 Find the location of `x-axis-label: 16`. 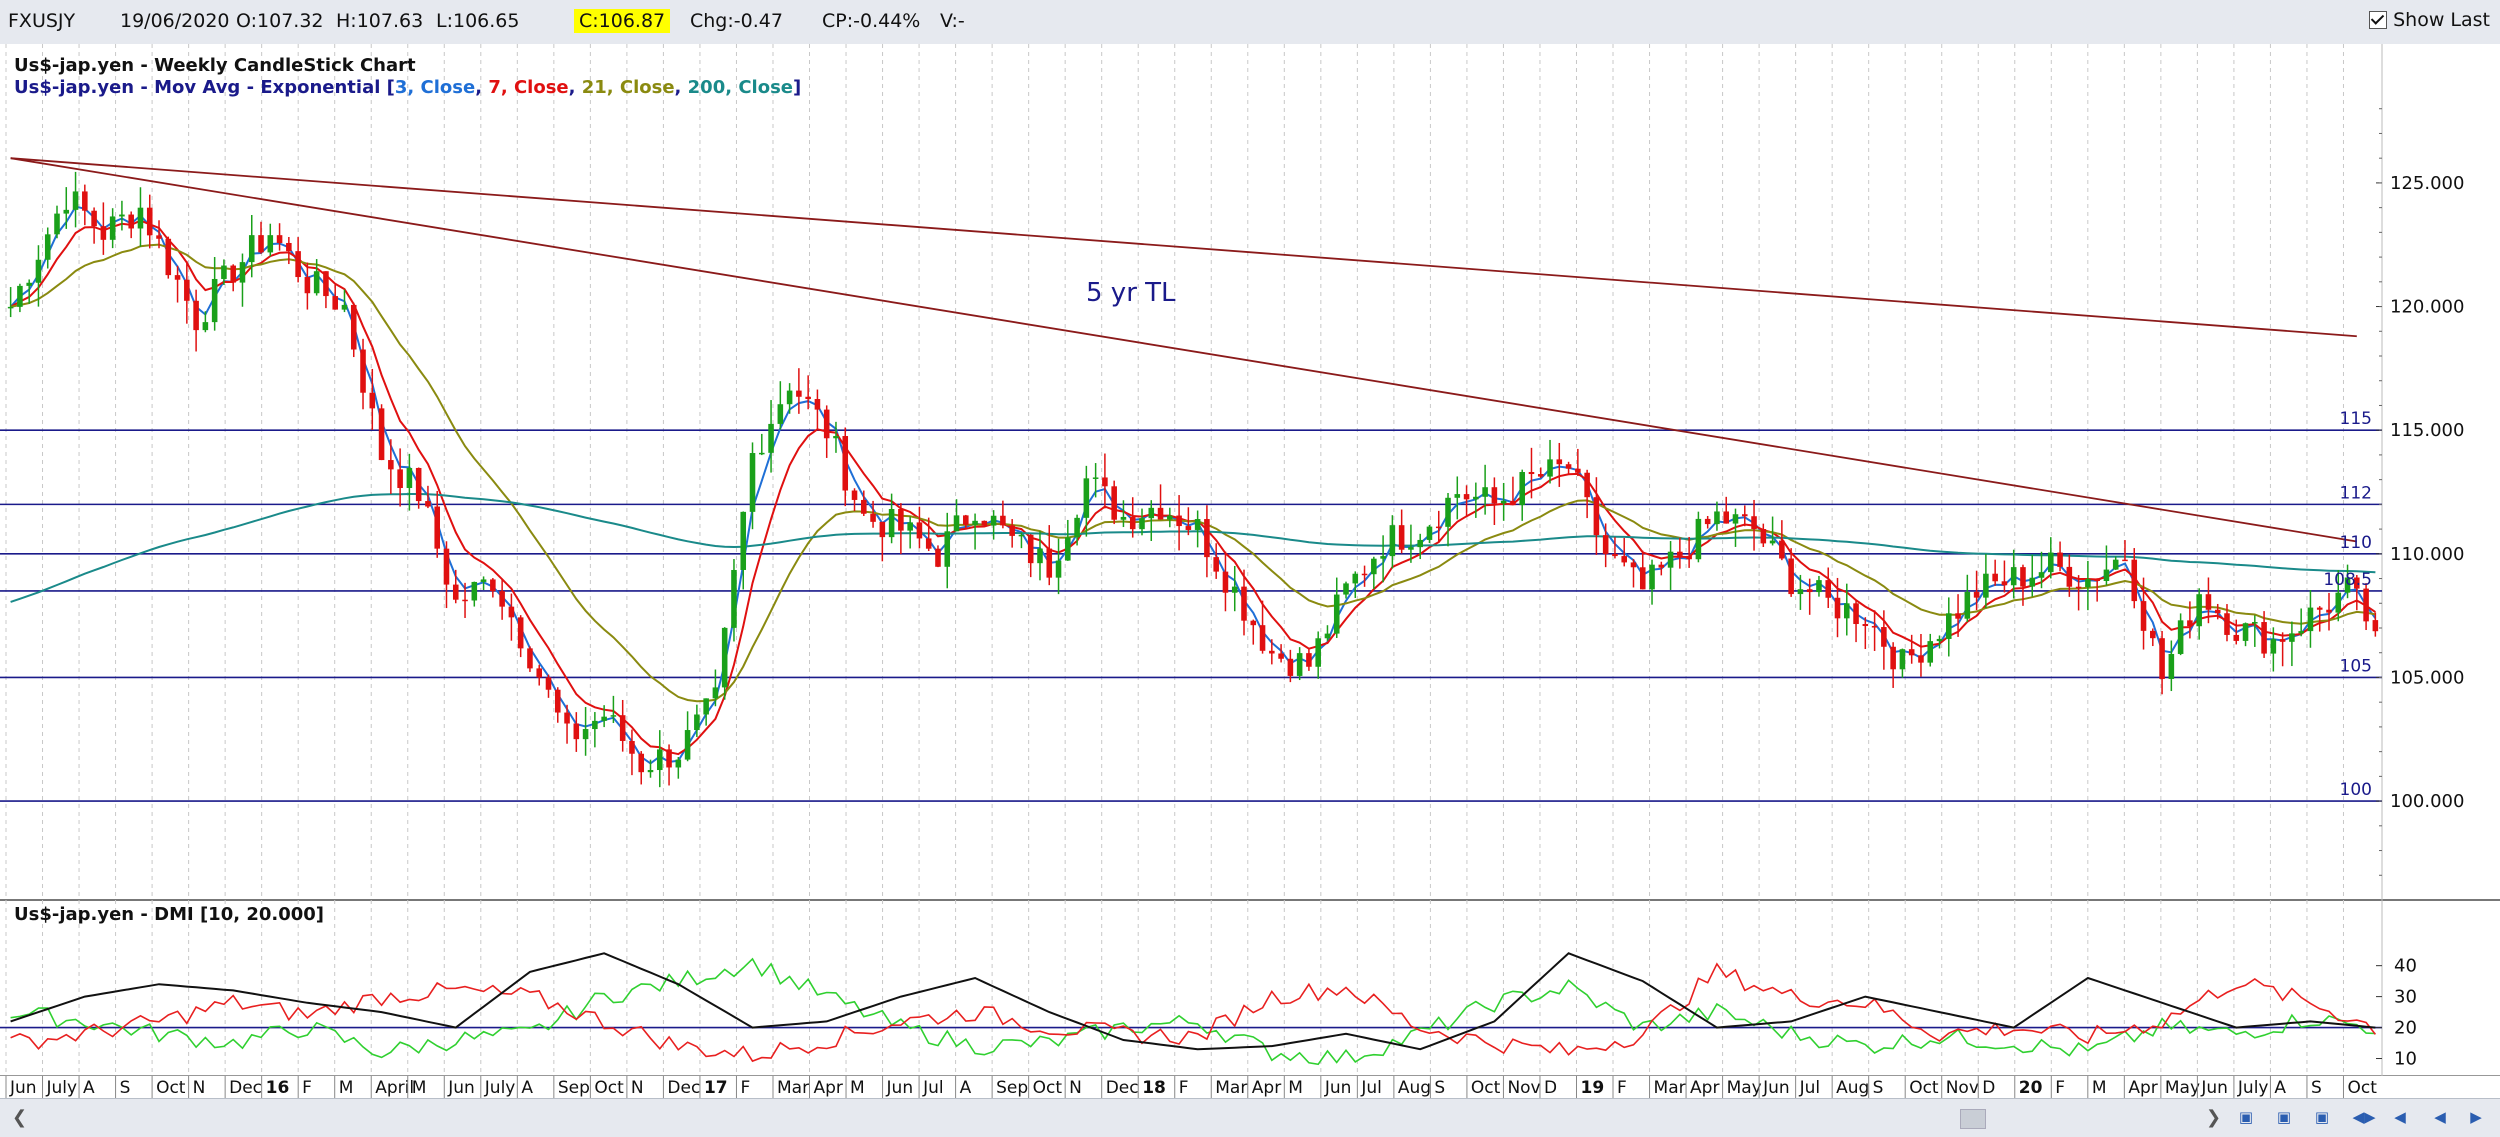

x-axis-label: 16 is located at coordinates (278, 1088).